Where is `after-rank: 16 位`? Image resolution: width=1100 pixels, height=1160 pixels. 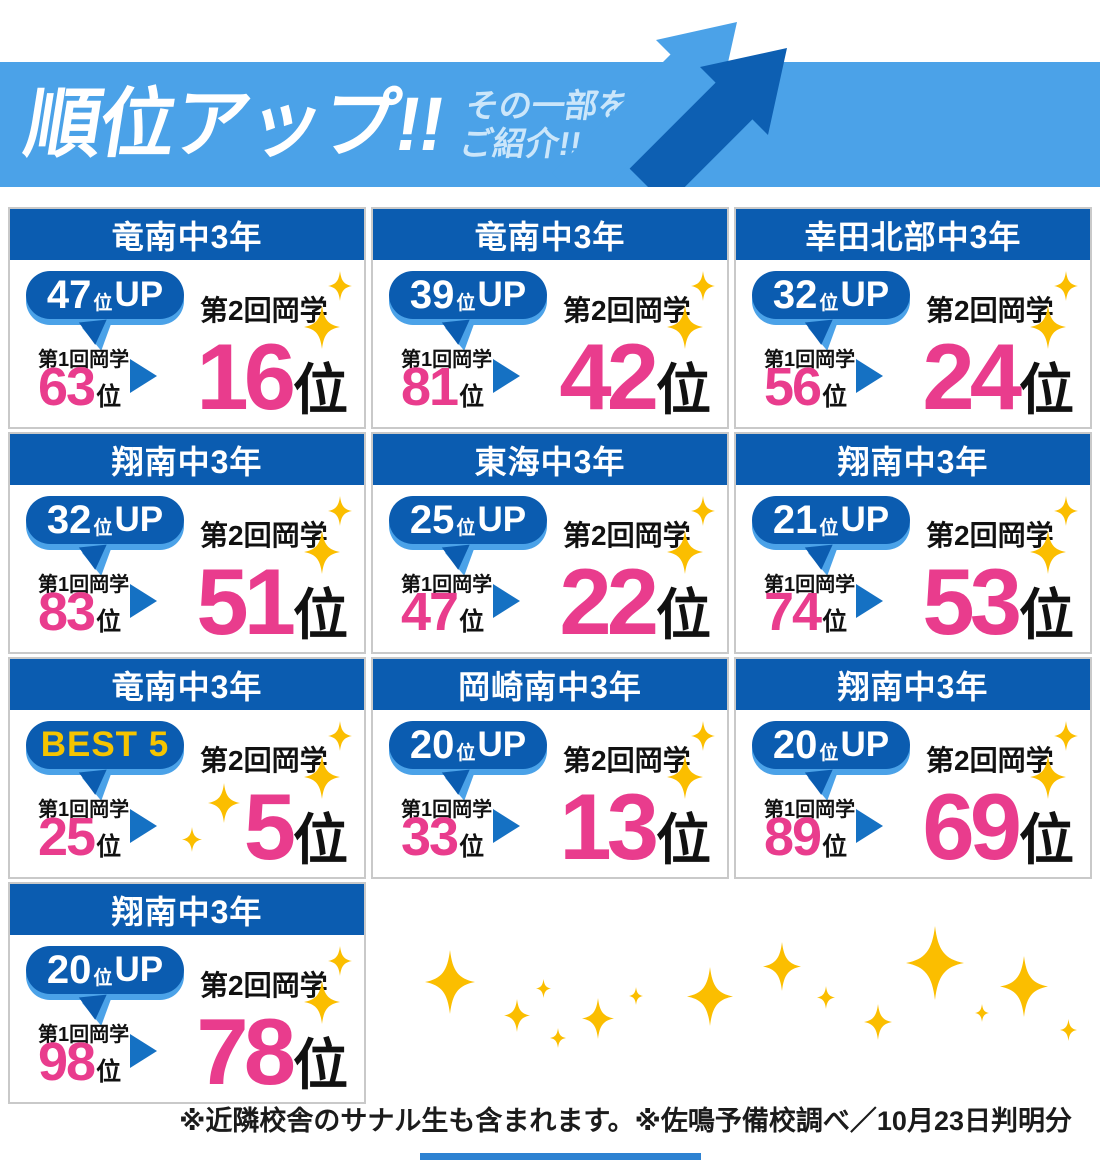
after-rank: 16 位 is located at coordinates (272, 376).